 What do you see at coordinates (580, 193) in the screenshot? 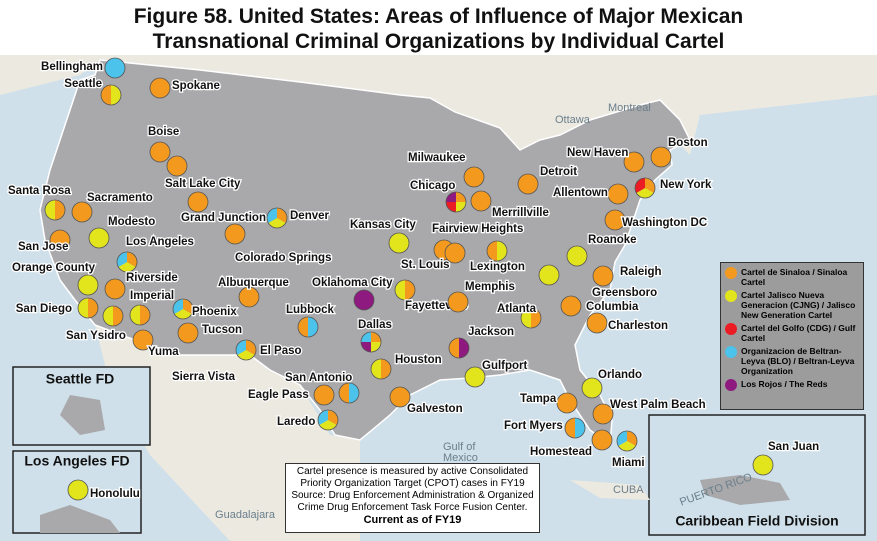
I see `city-label: Allentown` at bounding box center [580, 193].